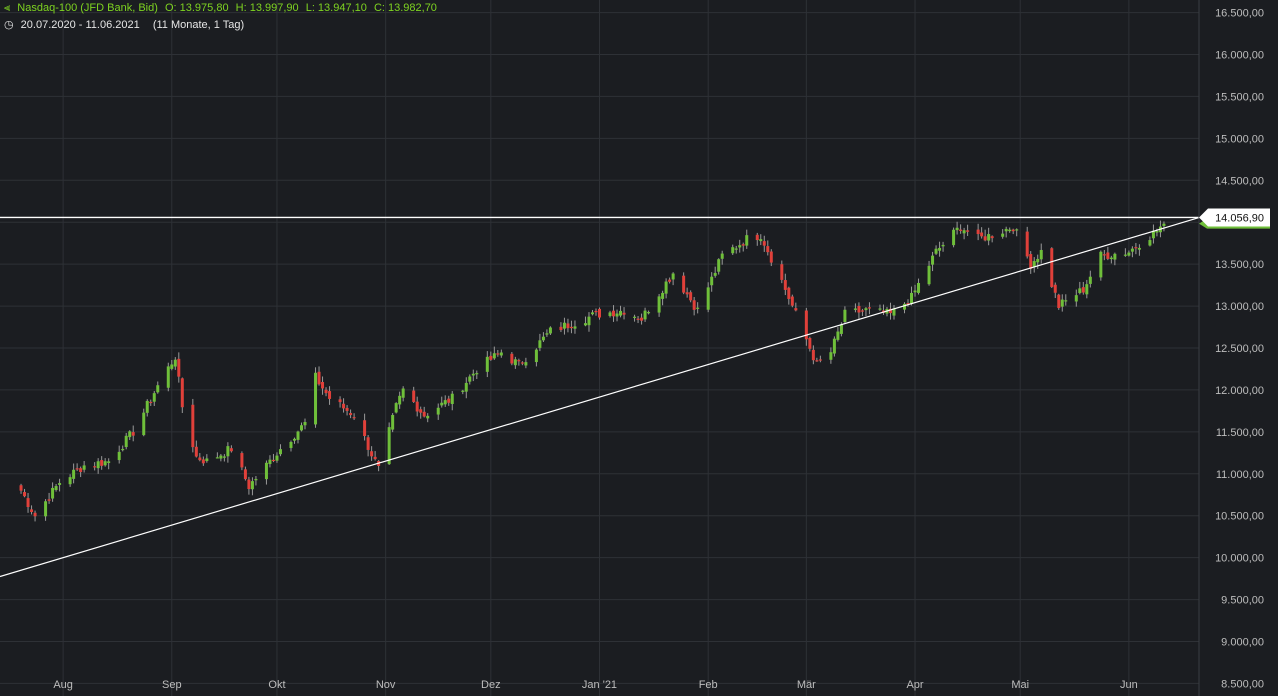 Image resolution: width=1278 pixels, height=696 pixels. Describe the element at coordinates (63, 685) in the screenshot. I see `x-tick-label: Aug` at that location.